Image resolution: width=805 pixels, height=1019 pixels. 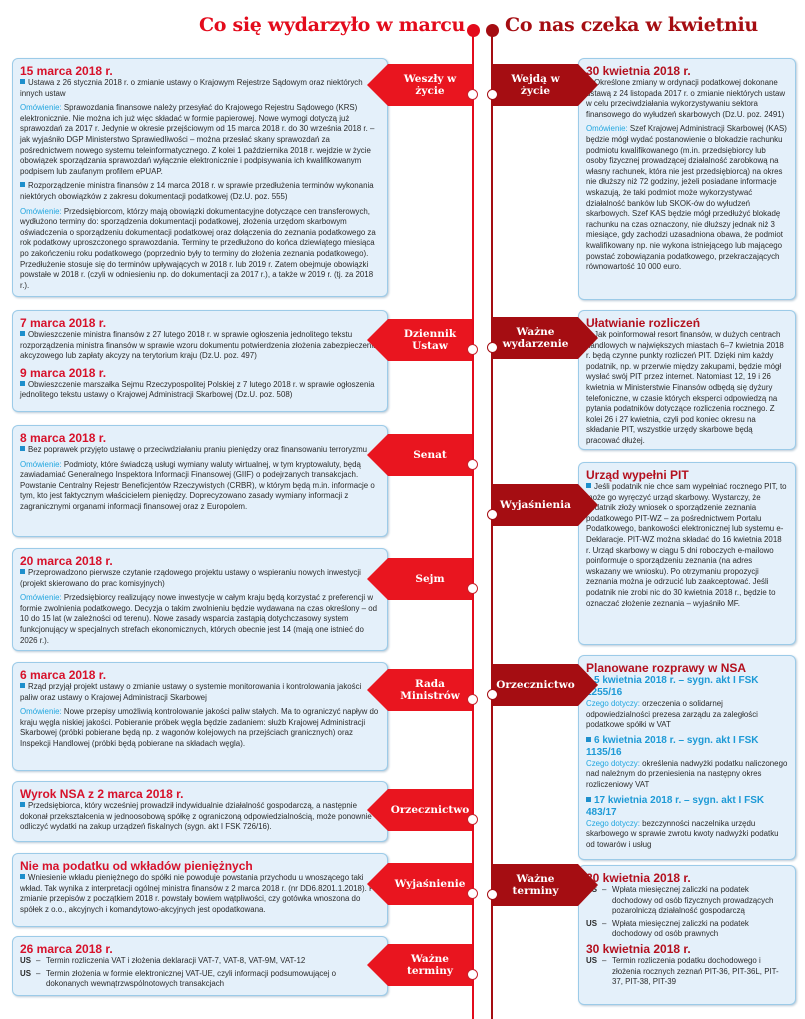 What do you see at coordinates (430, 340) in the screenshot?
I see `left-category-text: Dziennik Ustaw` at bounding box center [430, 340].